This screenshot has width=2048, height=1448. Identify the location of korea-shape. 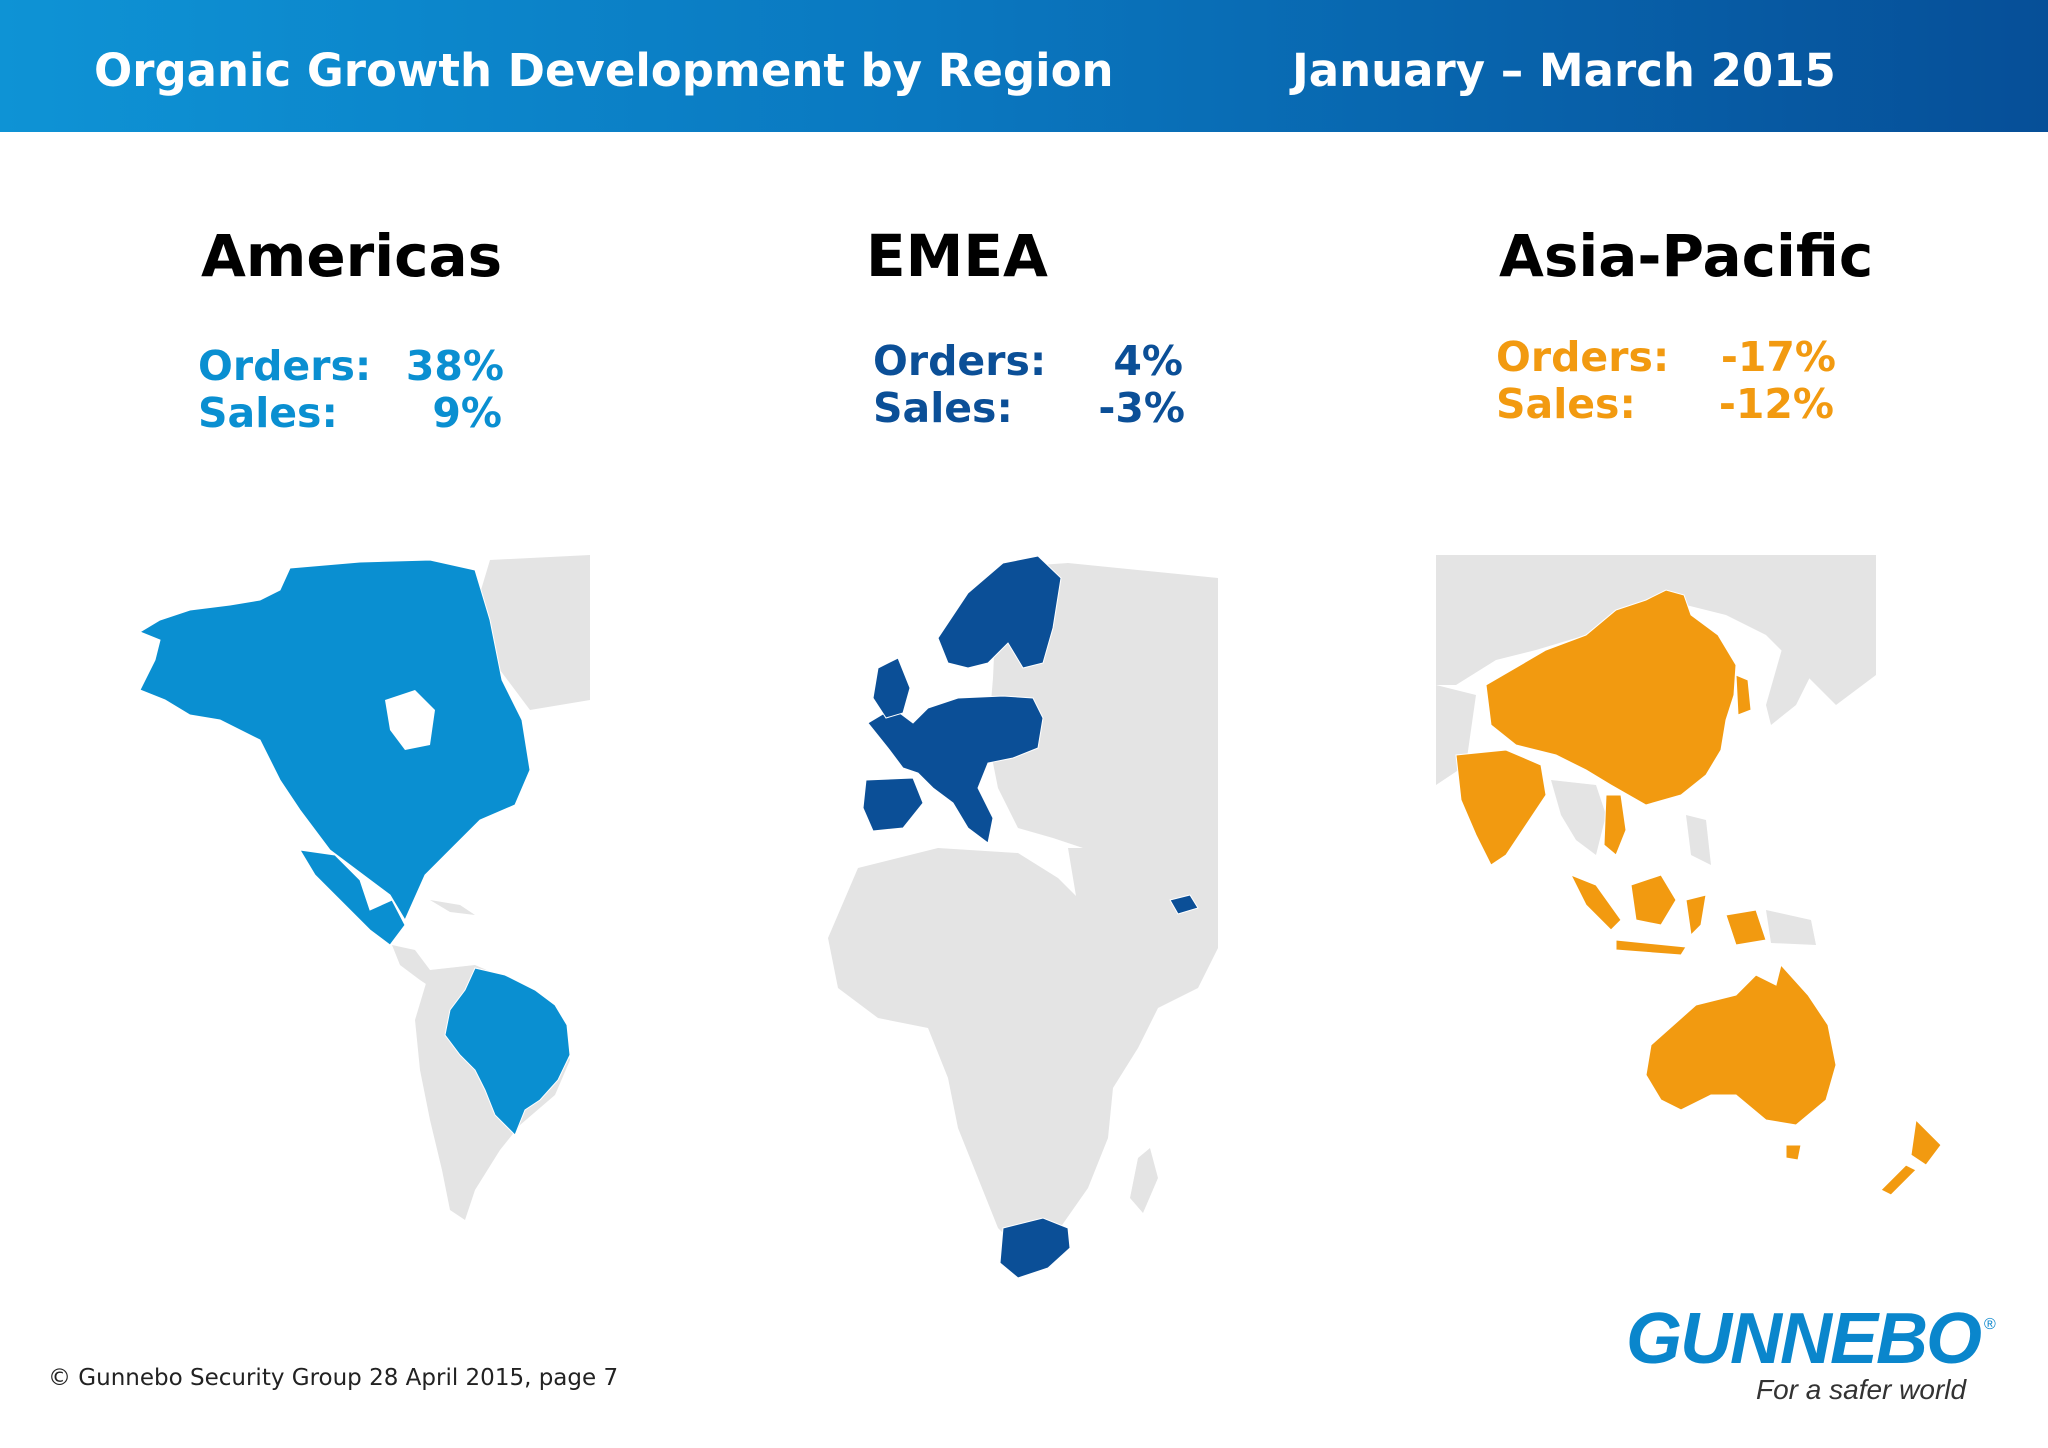
(1743, 695).